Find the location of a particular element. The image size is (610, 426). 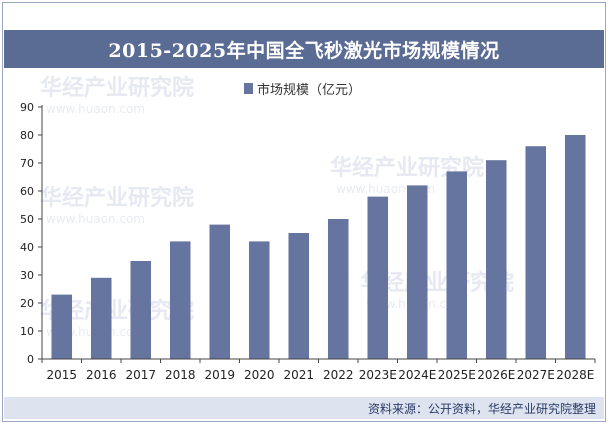

legend: 市场规模（亿元） is located at coordinates (303, 88).